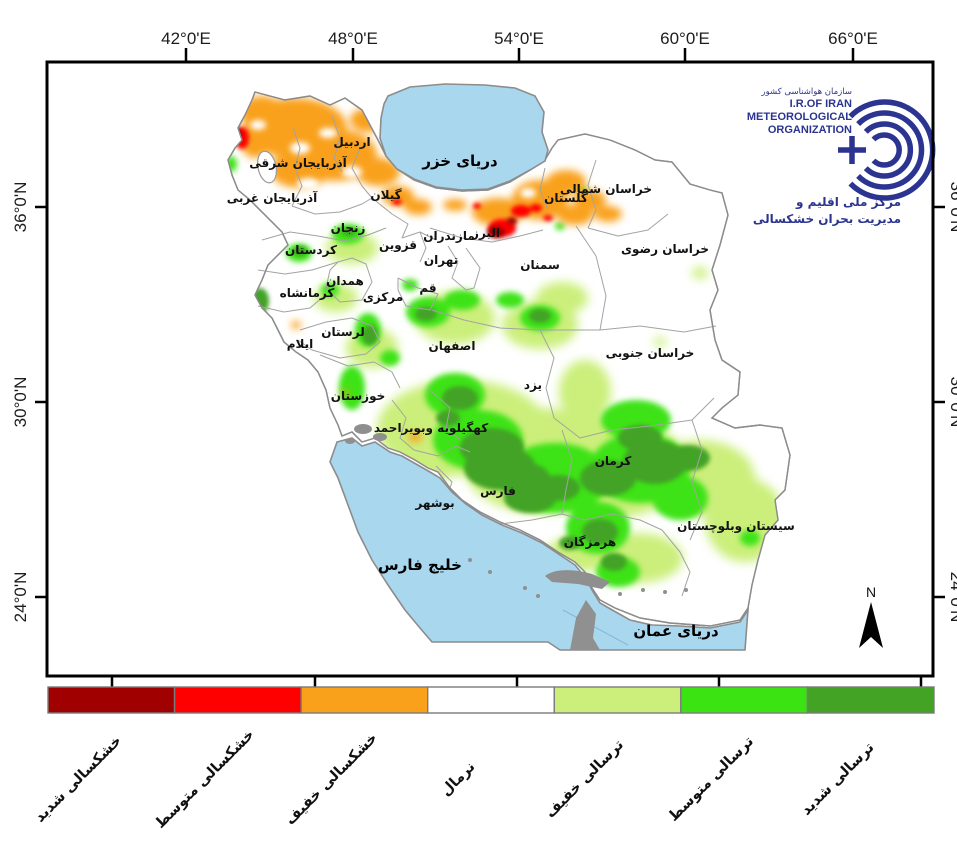 Image resolution: width=957 pixels, height=845 pixels. What do you see at coordinates (871, 592) in the screenshot?
I see `north-arrow-label: N` at bounding box center [871, 592].